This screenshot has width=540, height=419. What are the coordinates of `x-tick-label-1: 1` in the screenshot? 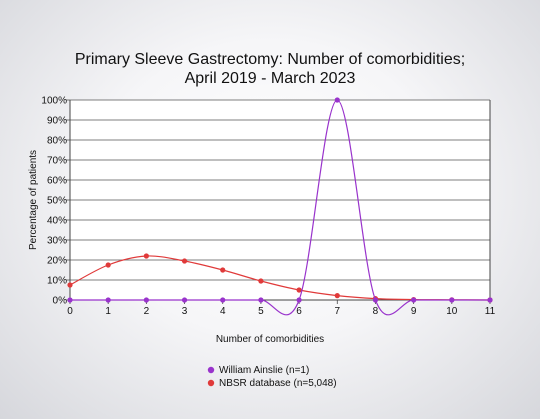 It's located at (108, 311).